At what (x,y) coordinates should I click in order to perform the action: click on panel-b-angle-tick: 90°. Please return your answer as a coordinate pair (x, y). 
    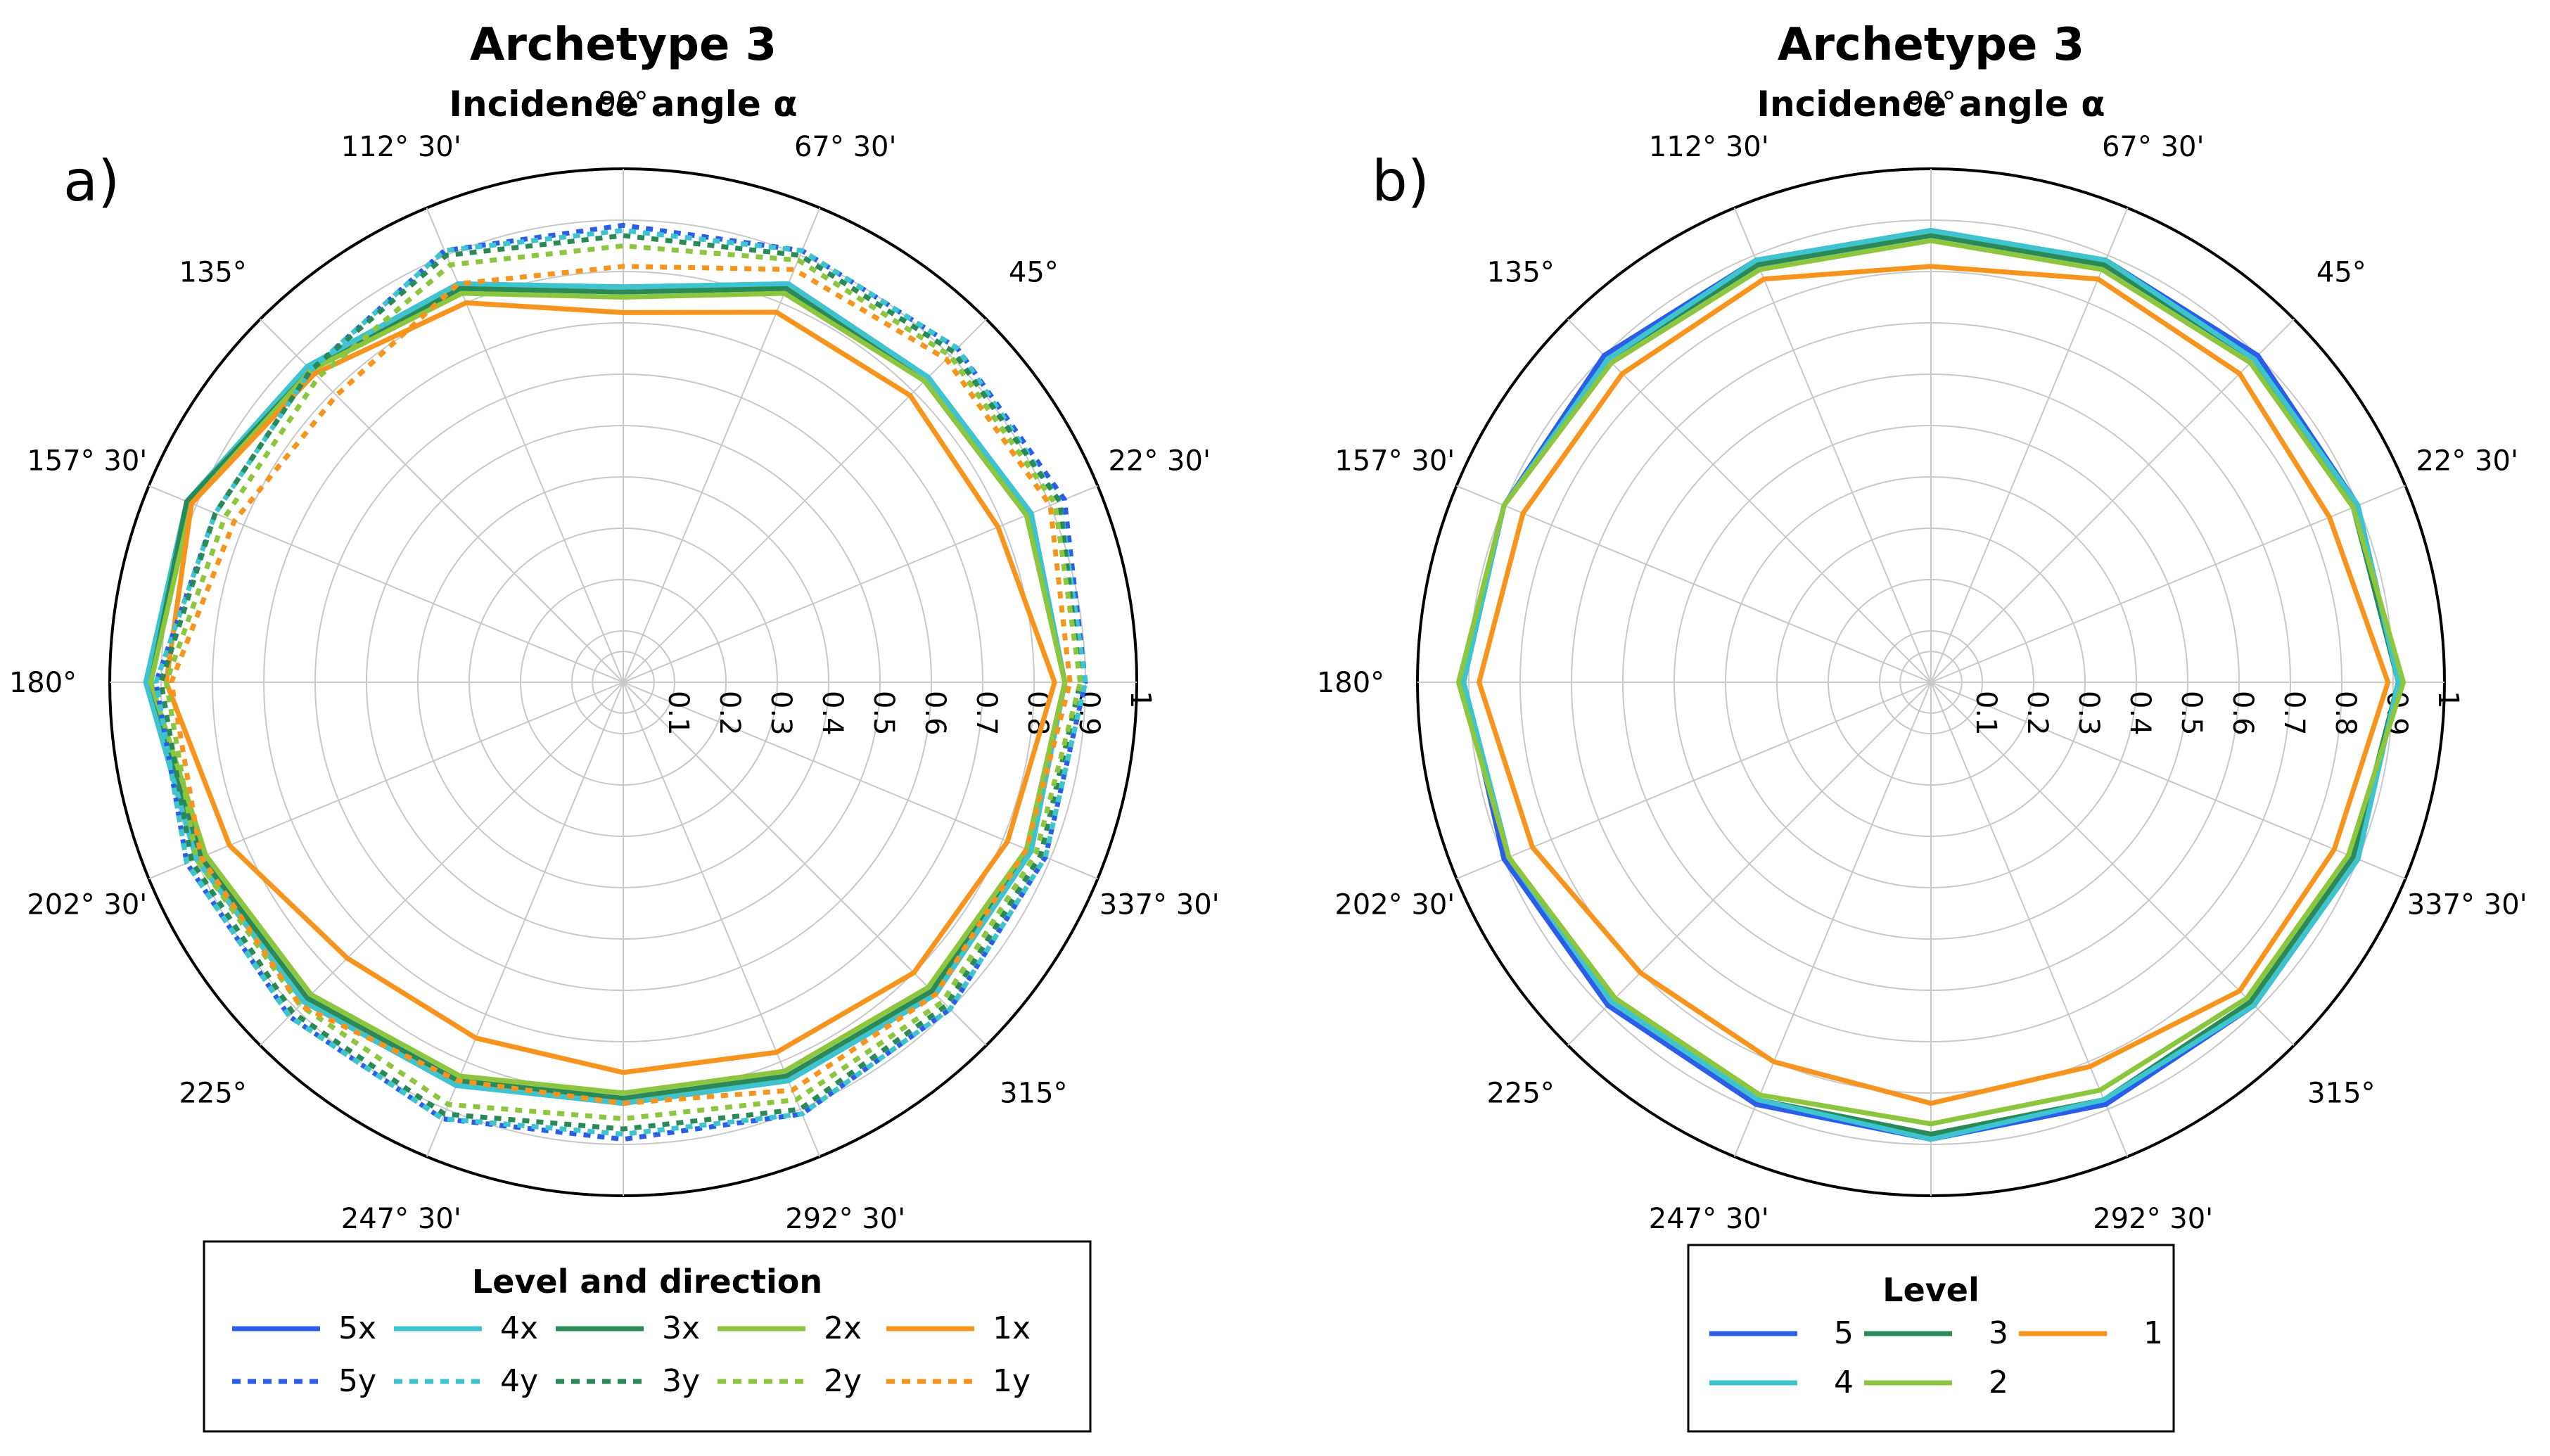
    Looking at the image, I should click on (1931, 103).